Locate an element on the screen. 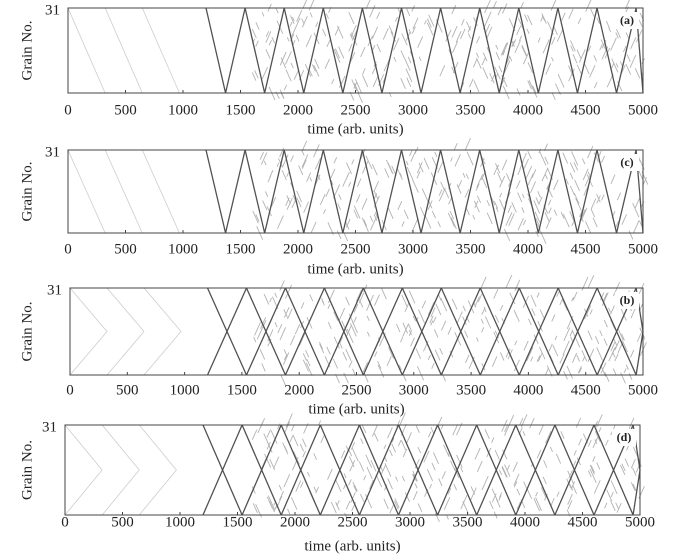 The height and width of the screenshot is (559, 680). panel-label: (b) is located at coordinates (627, 300).